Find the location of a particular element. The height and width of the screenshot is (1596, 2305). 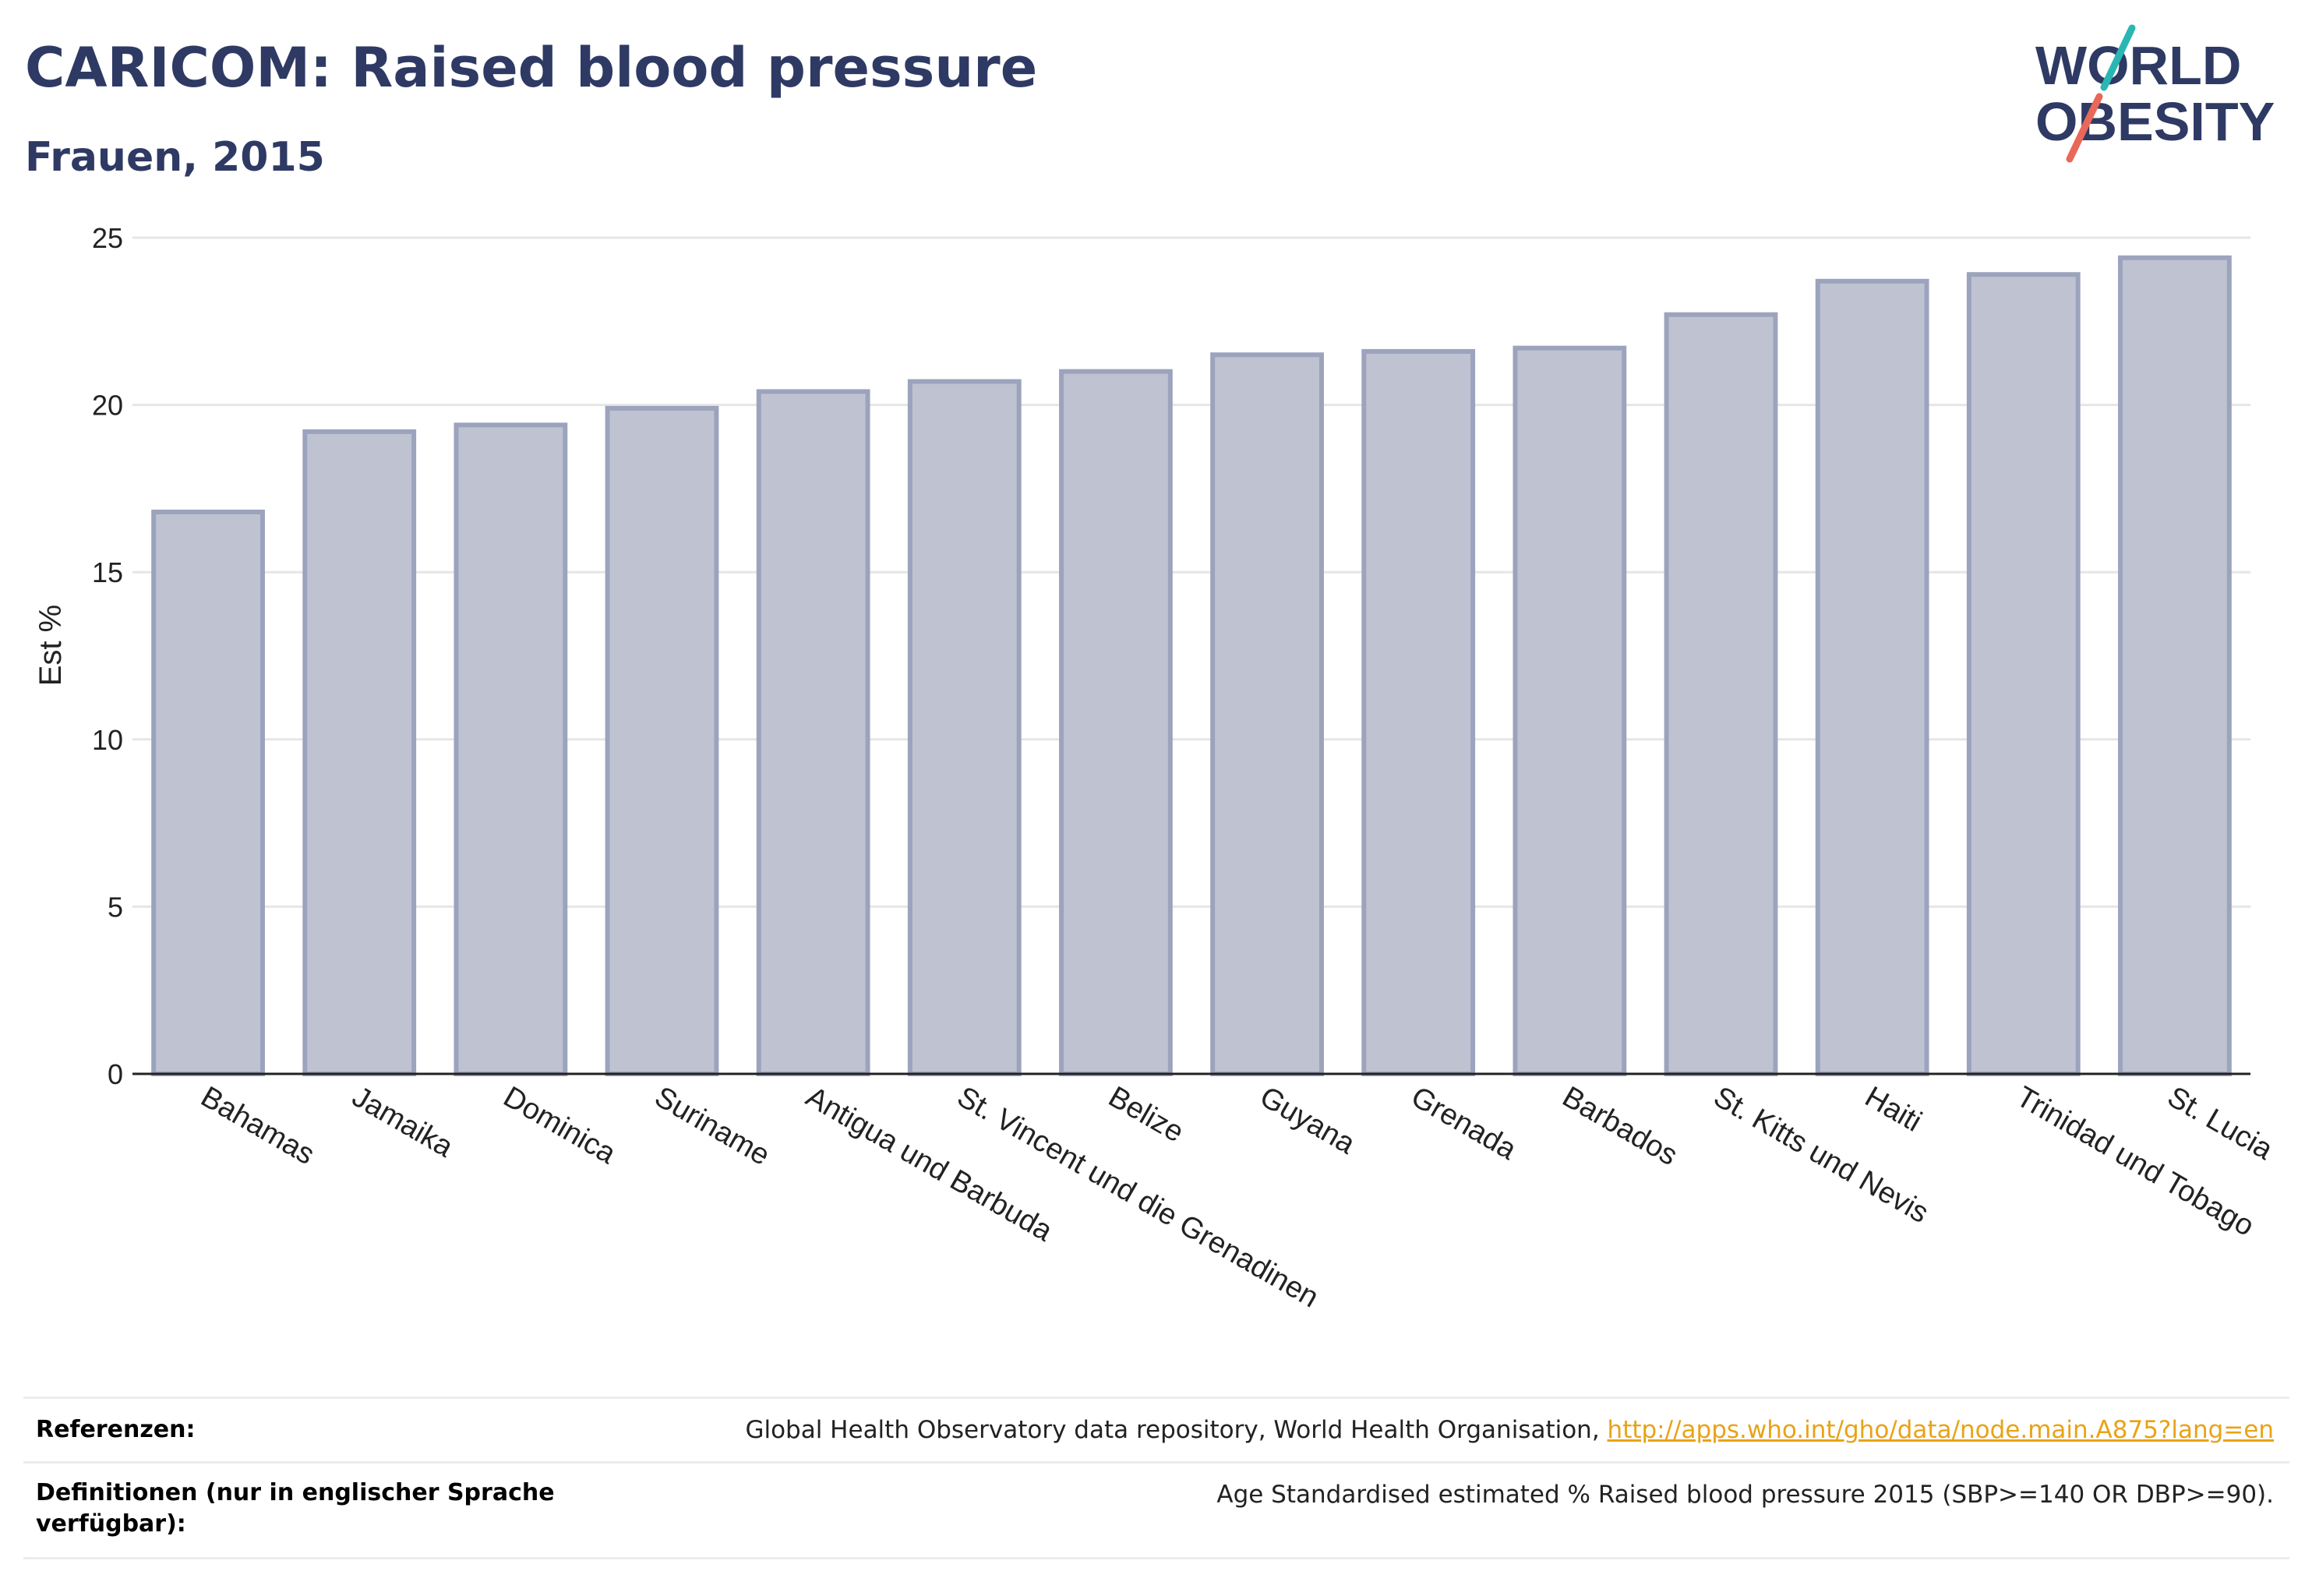

y-tick-label: 20 is located at coordinates (107, 406).